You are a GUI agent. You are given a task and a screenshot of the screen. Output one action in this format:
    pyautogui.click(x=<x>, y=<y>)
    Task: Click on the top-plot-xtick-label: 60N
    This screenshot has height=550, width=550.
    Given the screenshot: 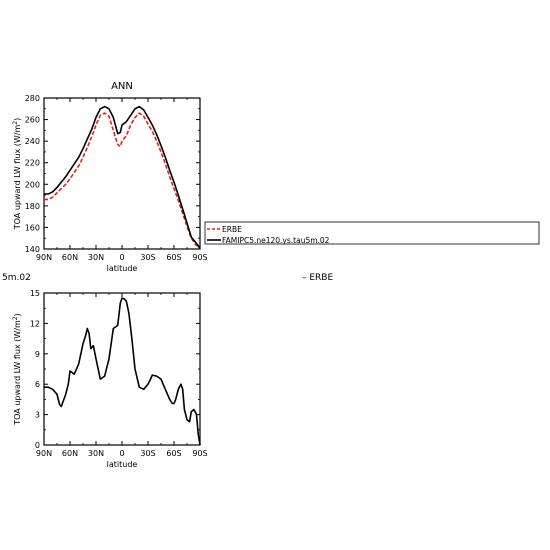 What is the action you would take?
    pyautogui.click(x=70, y=257)
    